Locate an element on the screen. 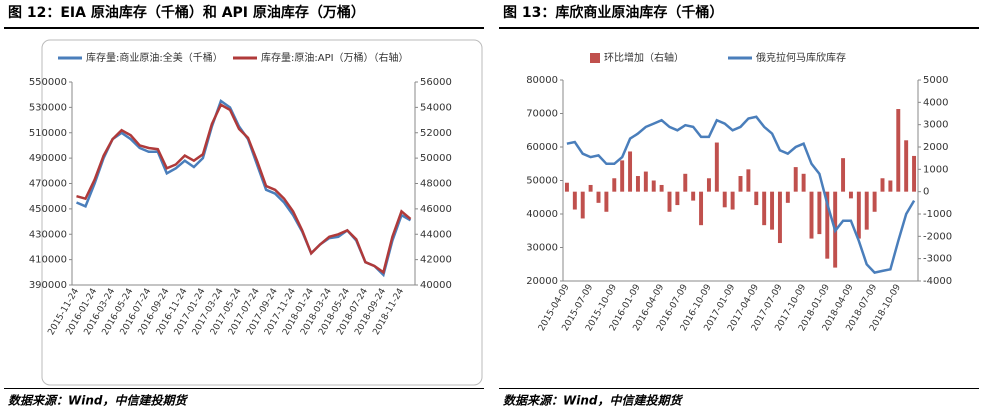 This screenshot has width=985, height=411. y-tick-label: 550000 is located at coordinates (48, 82).